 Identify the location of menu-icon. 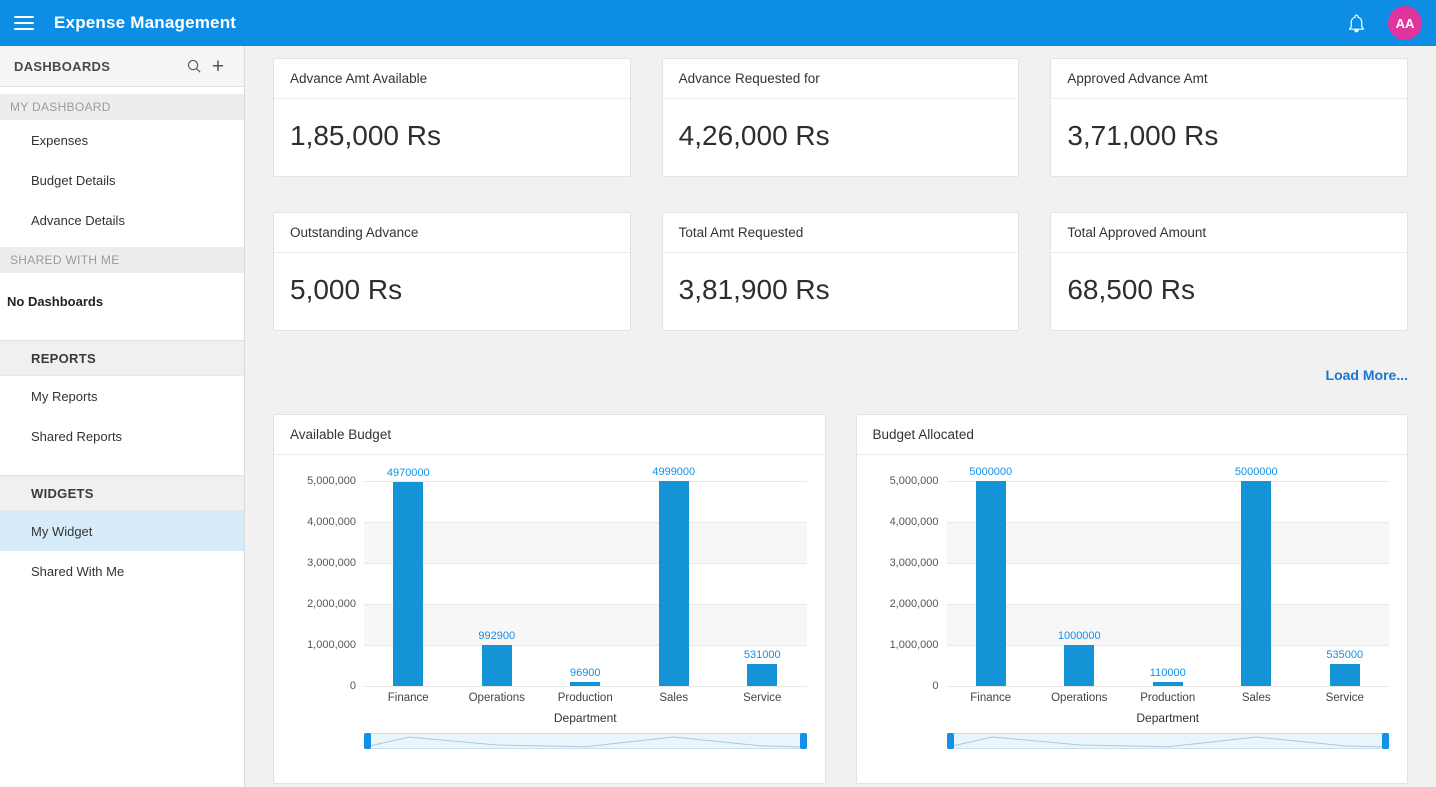
(24, 23).